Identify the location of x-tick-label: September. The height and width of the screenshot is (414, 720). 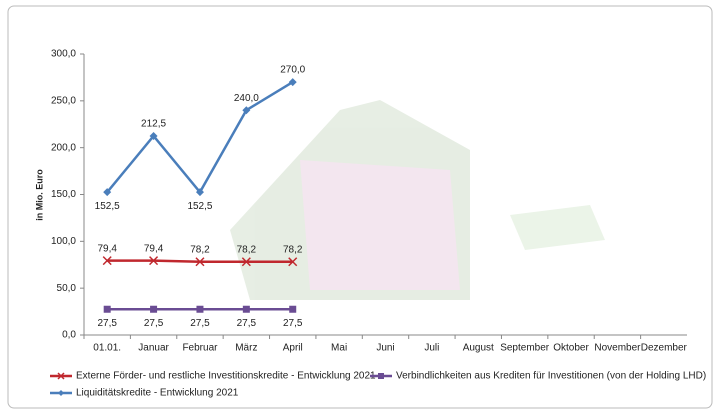
(525, 348).